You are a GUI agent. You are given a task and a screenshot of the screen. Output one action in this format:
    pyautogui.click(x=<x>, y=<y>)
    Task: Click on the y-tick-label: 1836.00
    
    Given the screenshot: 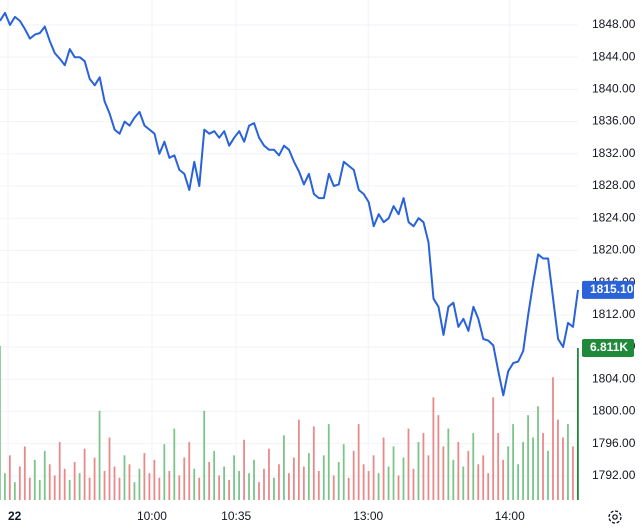 What is the action you would take?
    pyautogui.click(x=614, y=121)
    